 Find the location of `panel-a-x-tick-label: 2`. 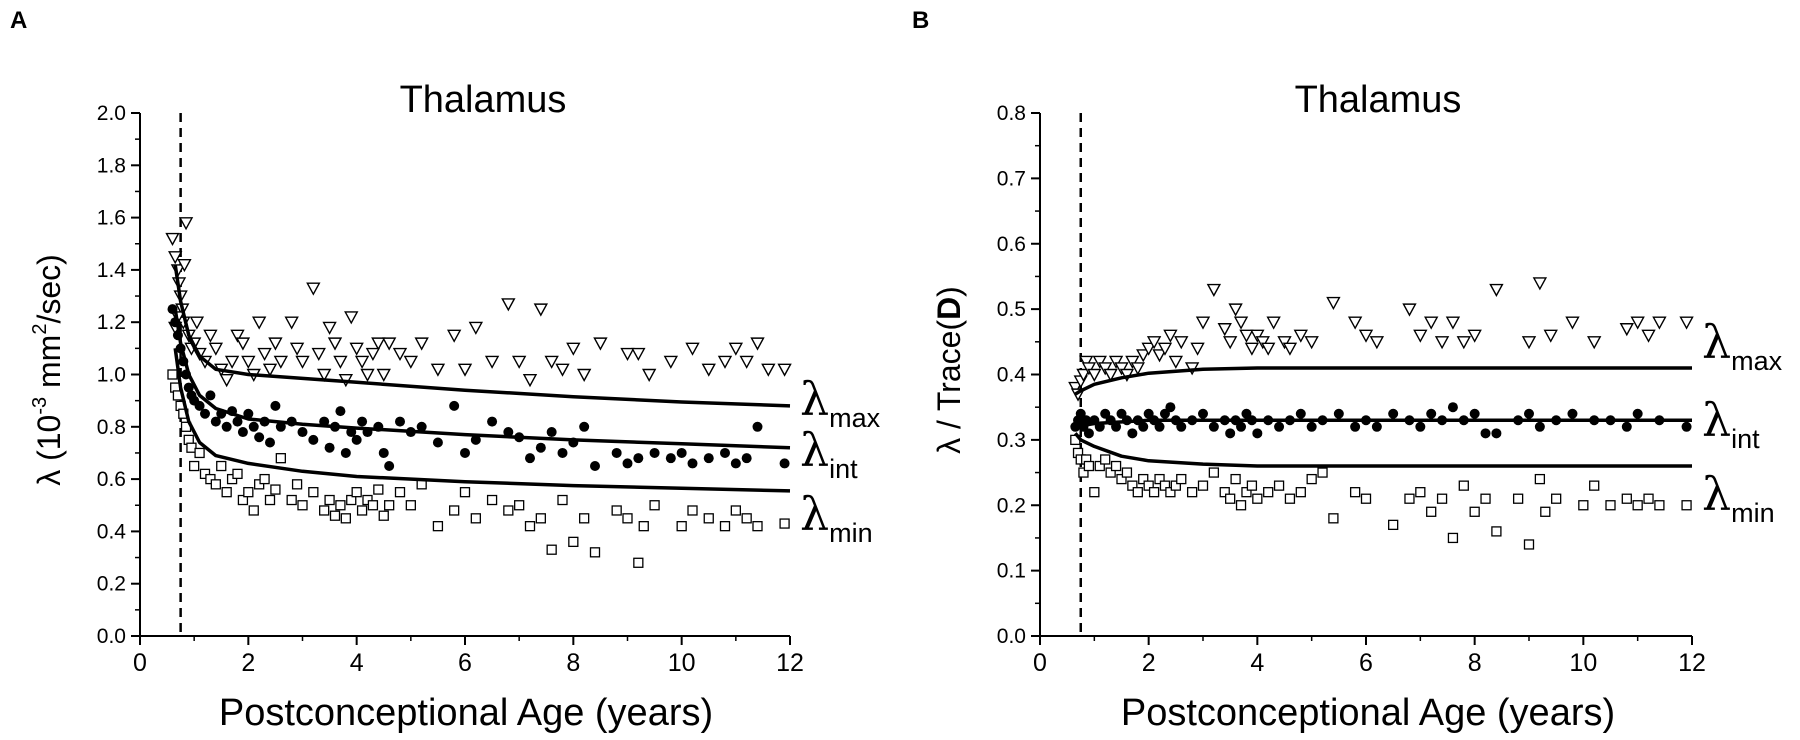

panel-a-x-tick-label: 2 is located at coordinates (248, 663).